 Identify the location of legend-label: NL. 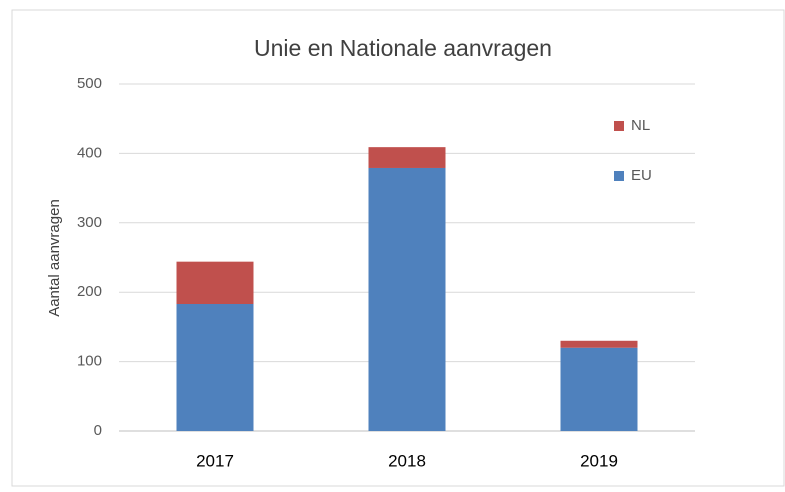
(640, 125).